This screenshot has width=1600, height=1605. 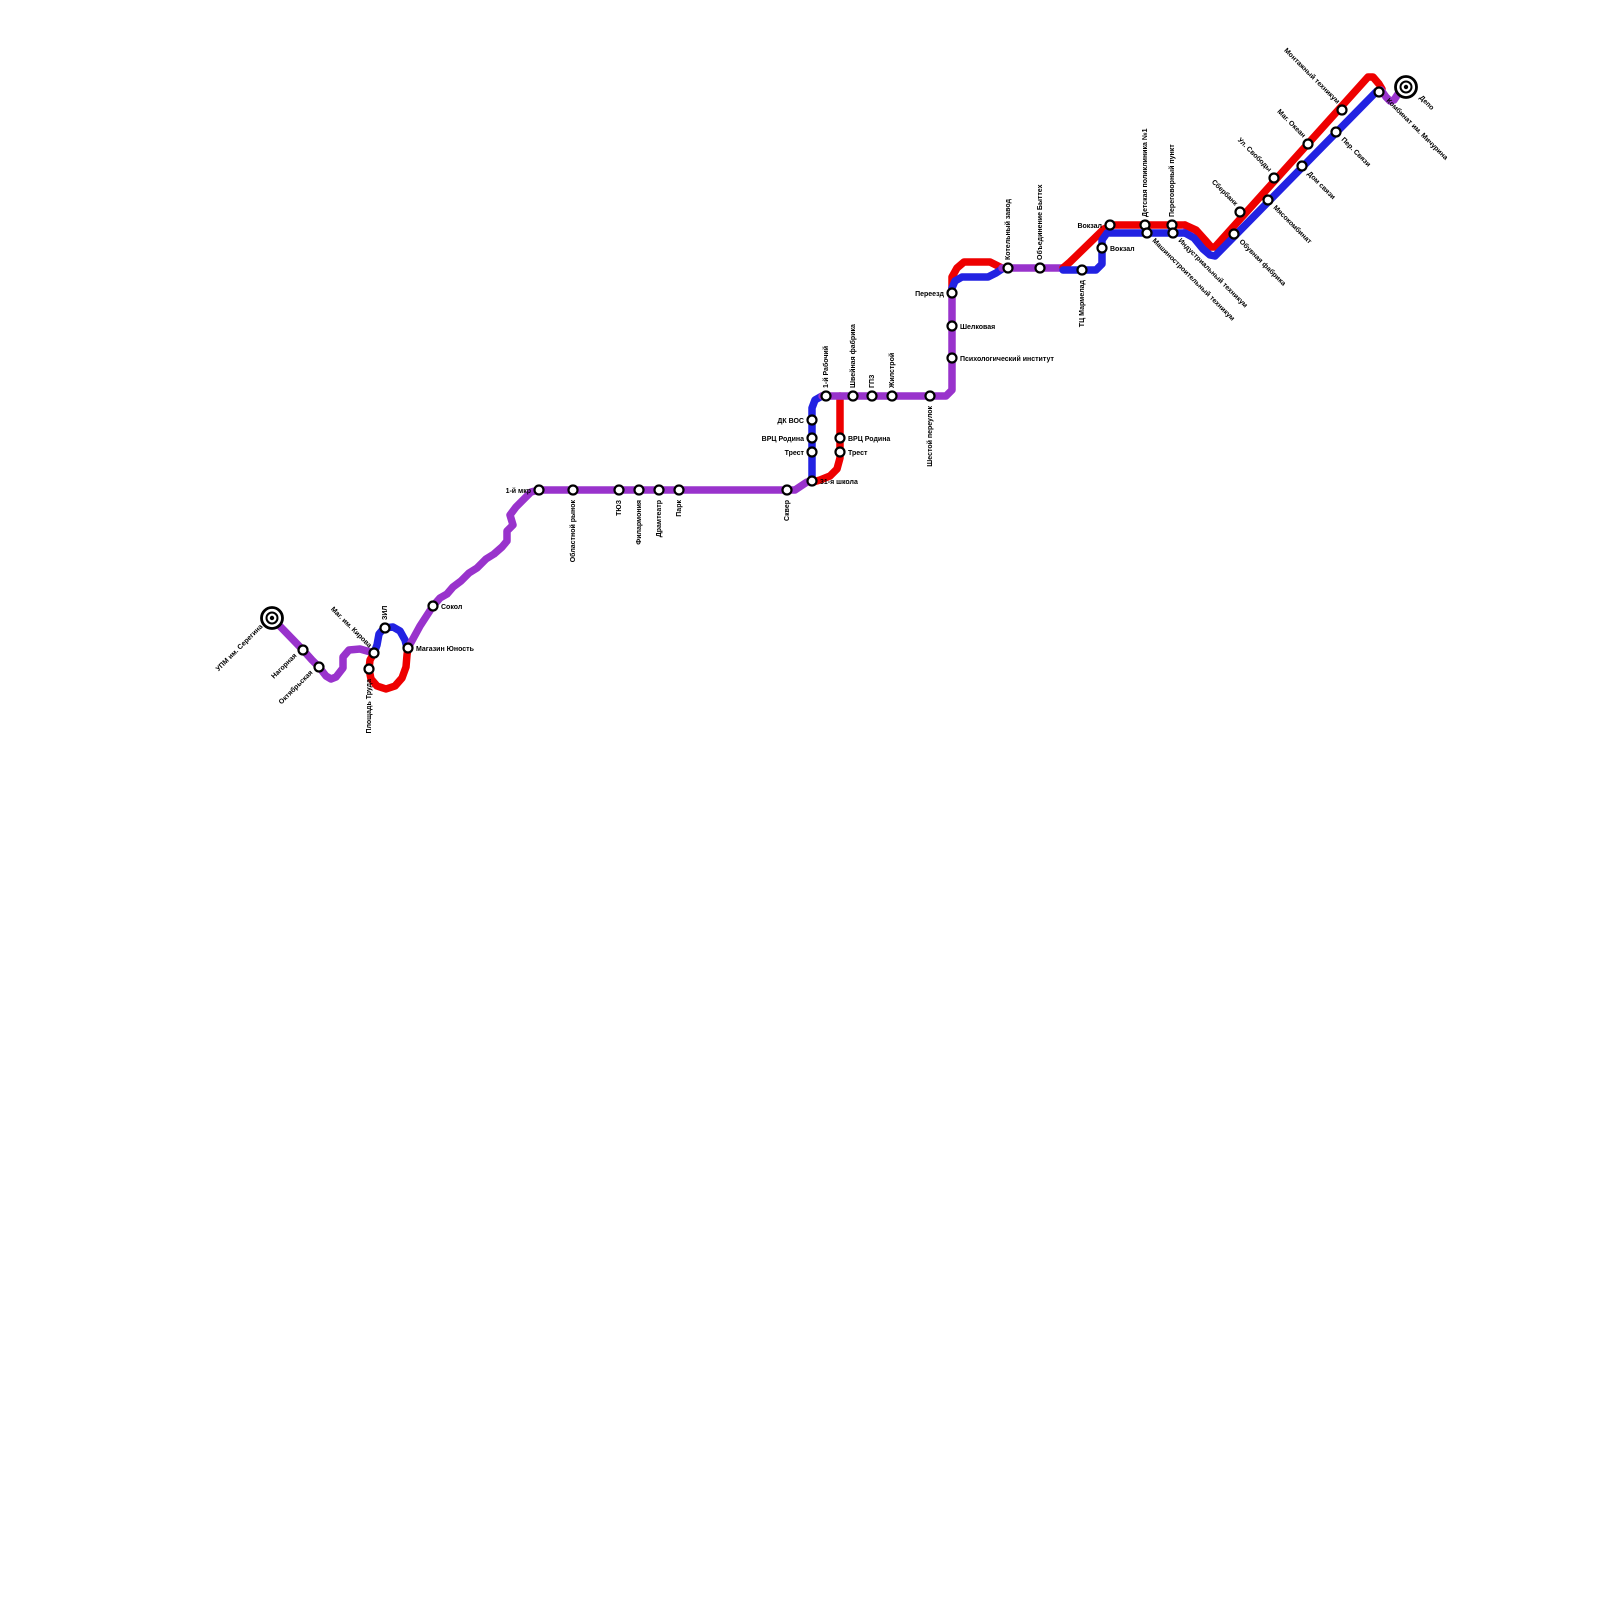 What do you see at coordinates (639, 522) in the screenshot?
I see `station-label: Филармония` at bounding box center [639, 522].